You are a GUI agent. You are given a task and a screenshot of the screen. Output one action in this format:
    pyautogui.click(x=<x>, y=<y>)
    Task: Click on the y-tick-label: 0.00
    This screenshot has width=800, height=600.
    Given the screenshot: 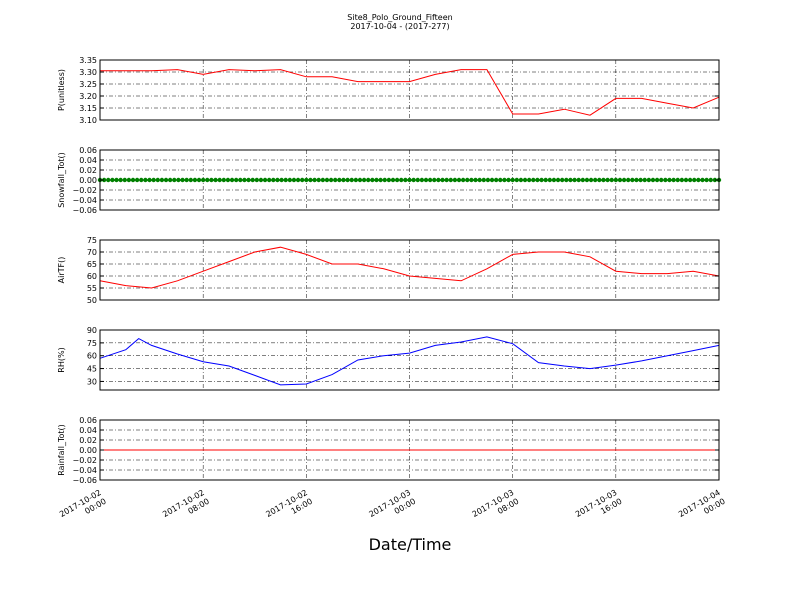 What is the action you would take?
    pyautogui.click(x=88, y=450)
    